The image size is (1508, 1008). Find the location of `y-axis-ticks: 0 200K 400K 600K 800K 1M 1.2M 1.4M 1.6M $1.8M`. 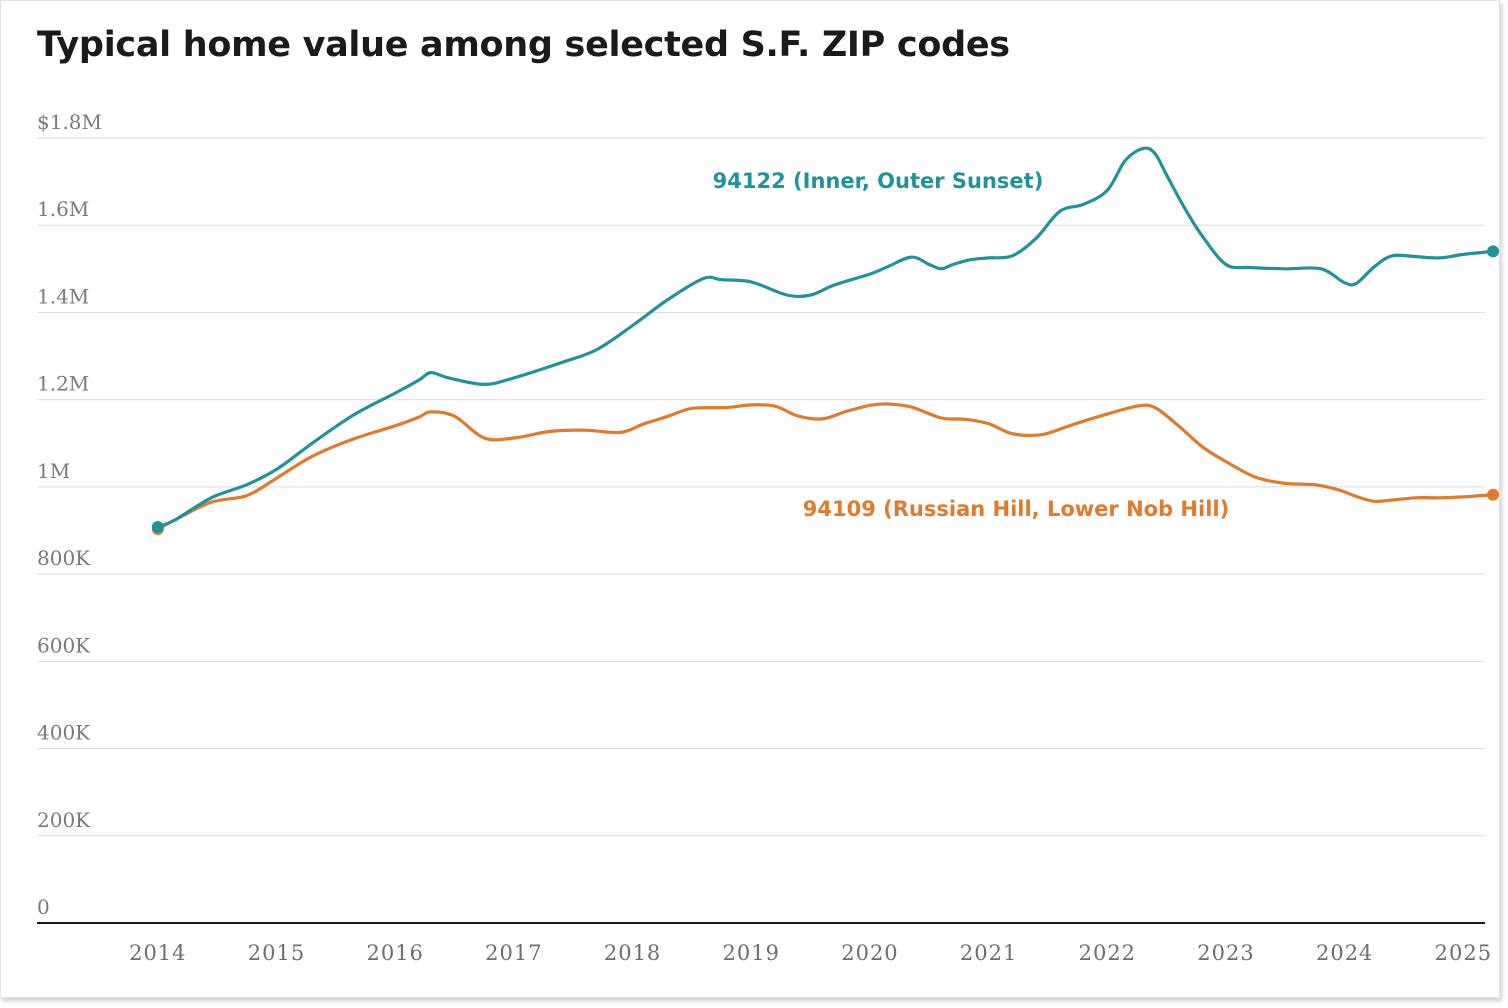

y-axis-ticks: 0 200K 400K 600K 800K 1M 1.2M 1.4M 1.6M $1.8M is located at coordinates (69, 514).